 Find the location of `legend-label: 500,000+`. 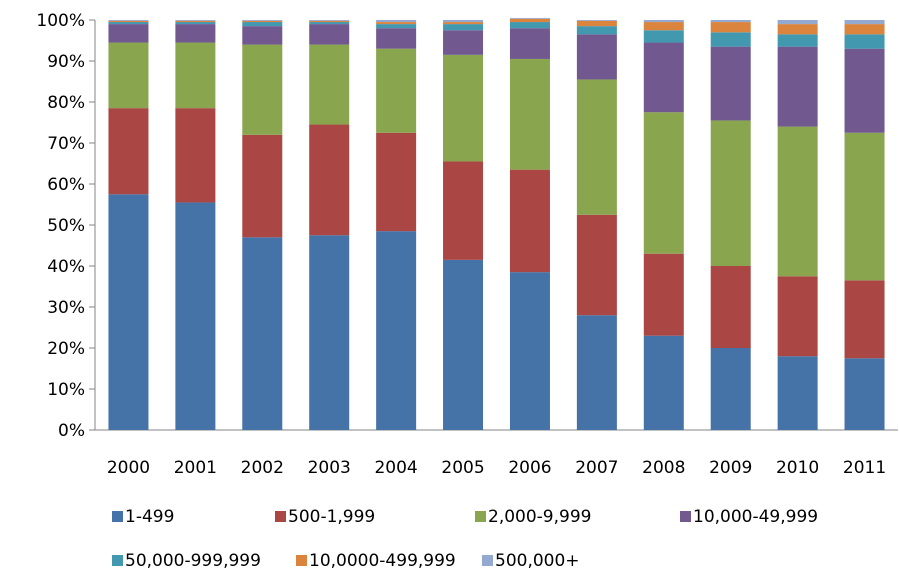

legend-label: 500,000+ is located at coordinates (537, 561).